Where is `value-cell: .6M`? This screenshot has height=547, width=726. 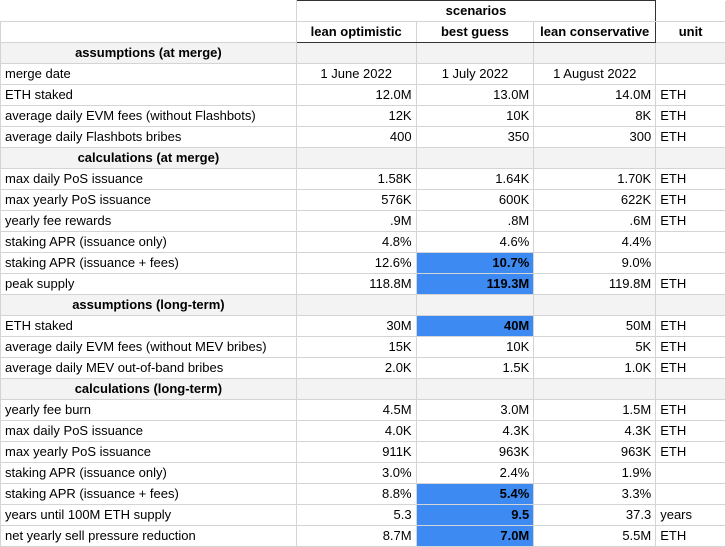
value-cell: .6M is located at coordinates (595, 221).